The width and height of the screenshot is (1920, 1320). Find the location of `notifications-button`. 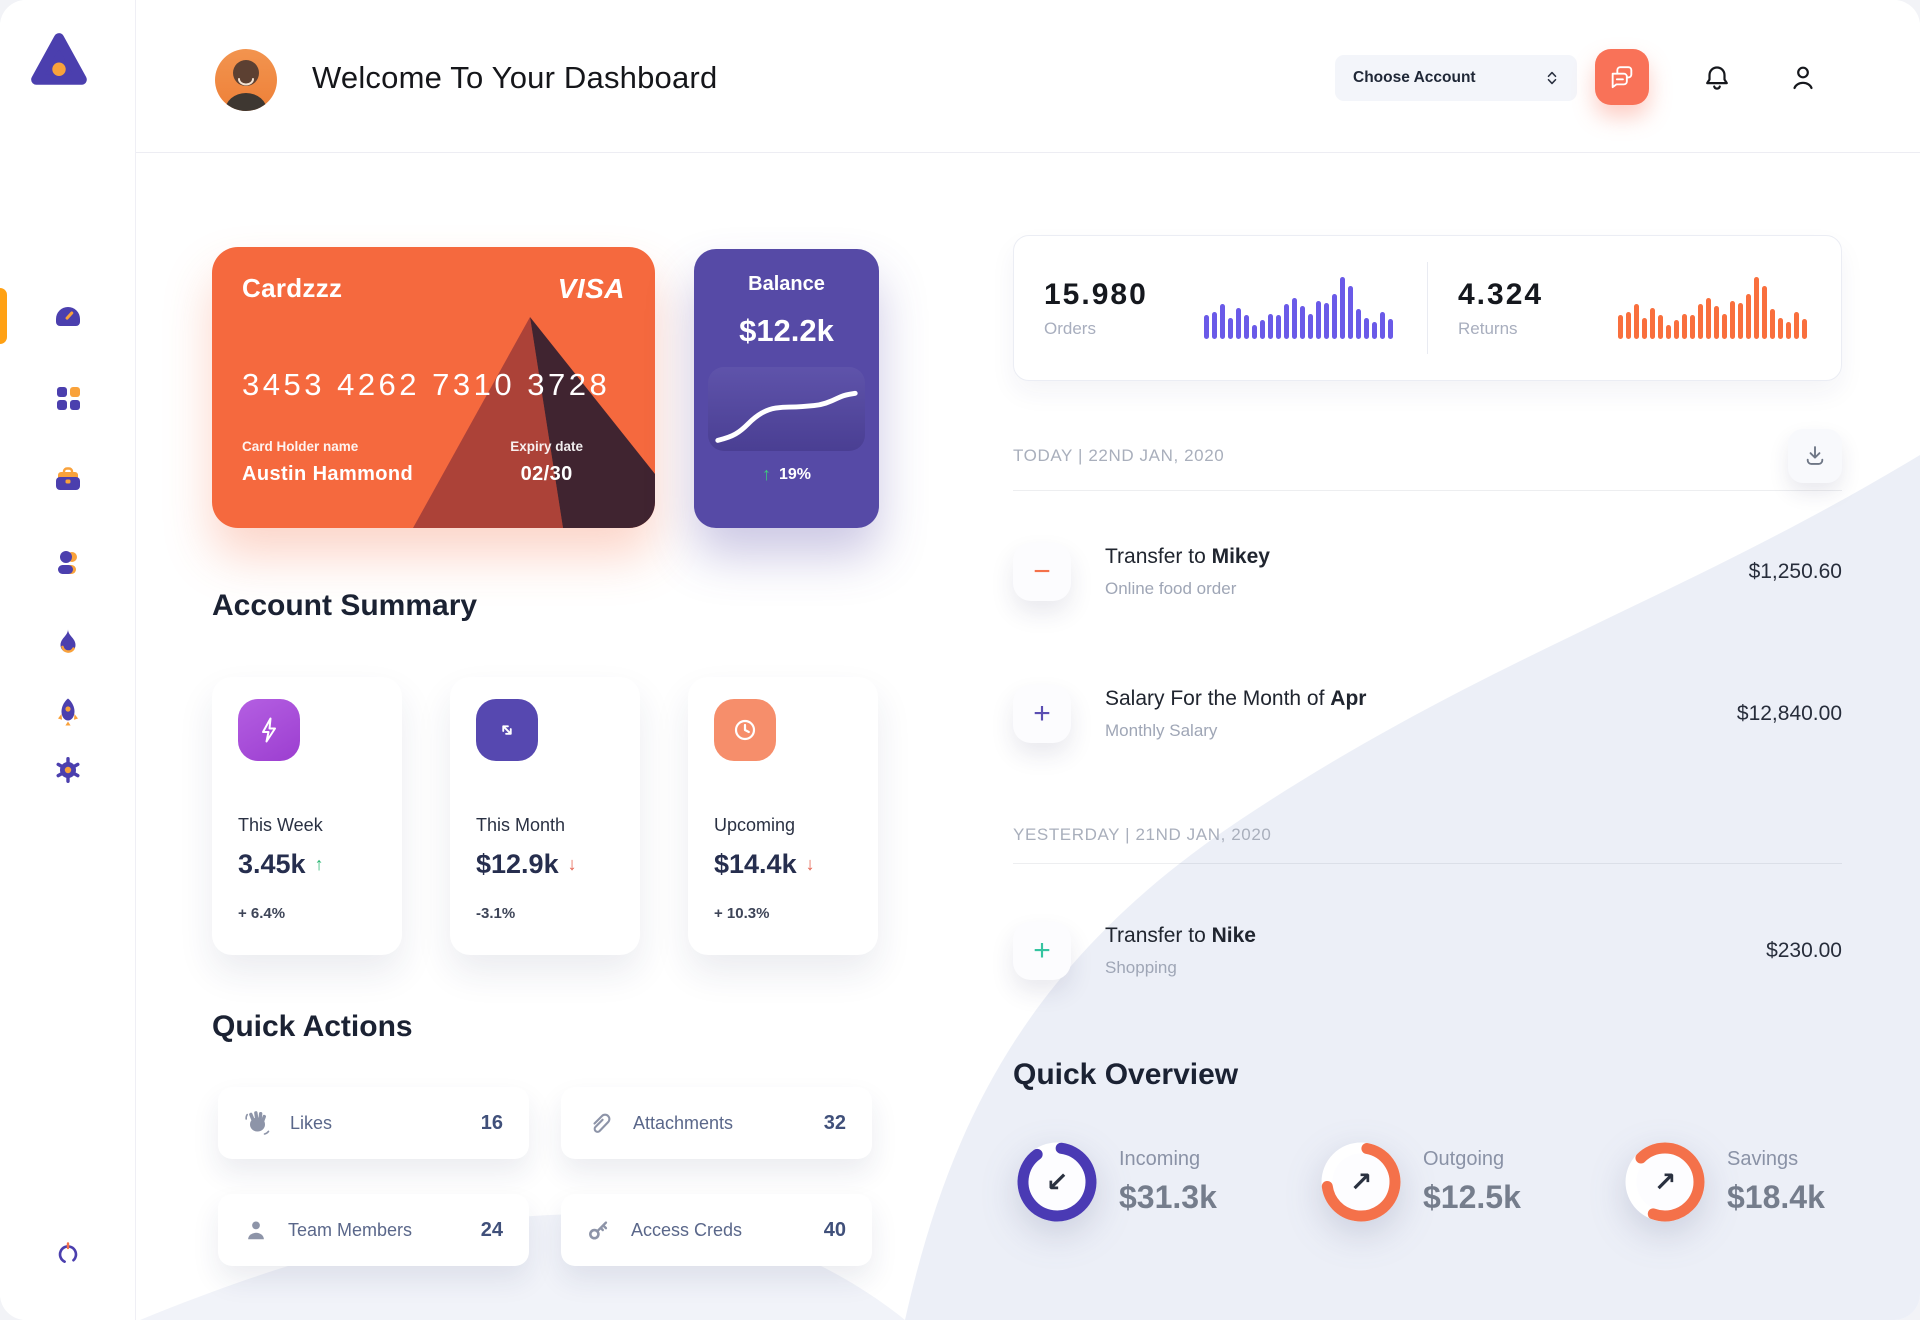

notifications-button is located at coordinates (1717, 78).